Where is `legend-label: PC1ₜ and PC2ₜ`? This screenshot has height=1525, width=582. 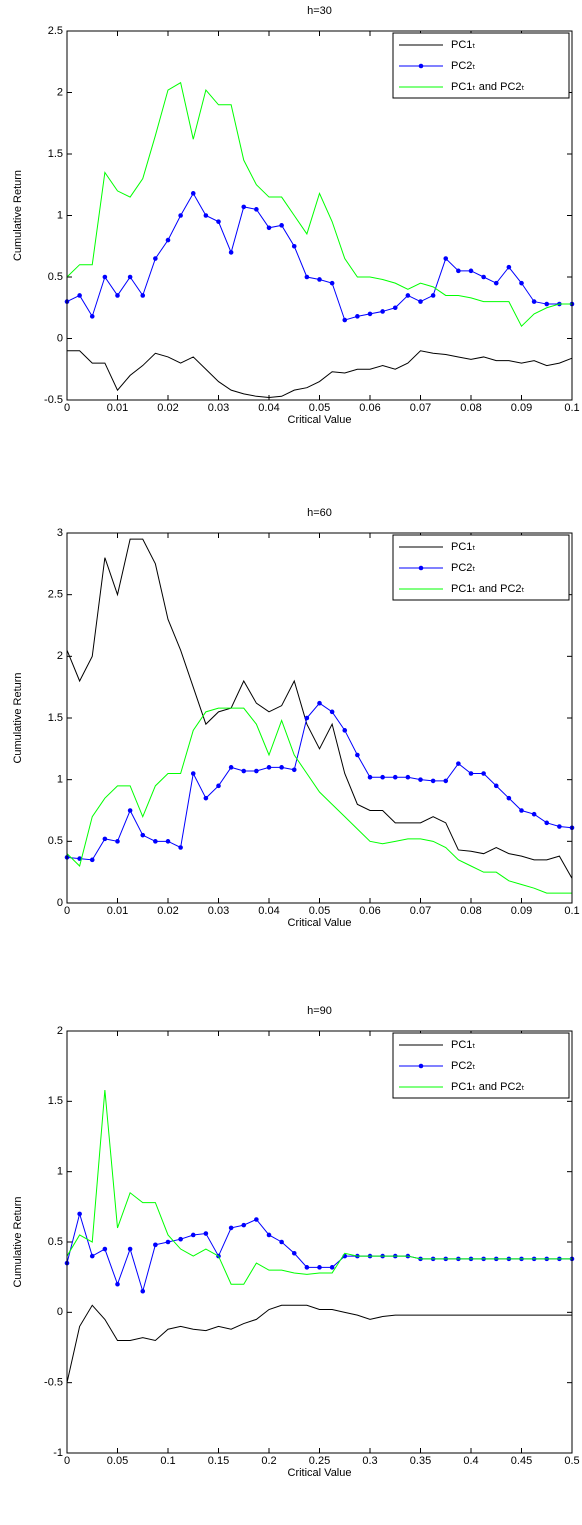
legend-label: PC1ₜ and PC2ₜ is located at coordinates (488, 87).